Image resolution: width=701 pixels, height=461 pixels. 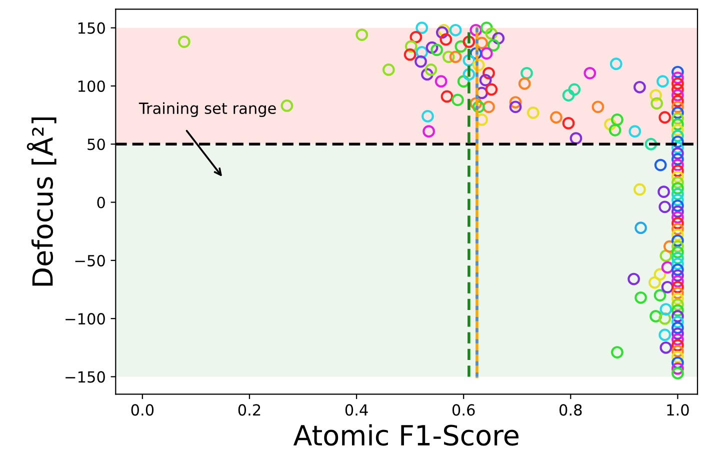 I want to click on y-tick-label: −50, so click(x=90, y=260).